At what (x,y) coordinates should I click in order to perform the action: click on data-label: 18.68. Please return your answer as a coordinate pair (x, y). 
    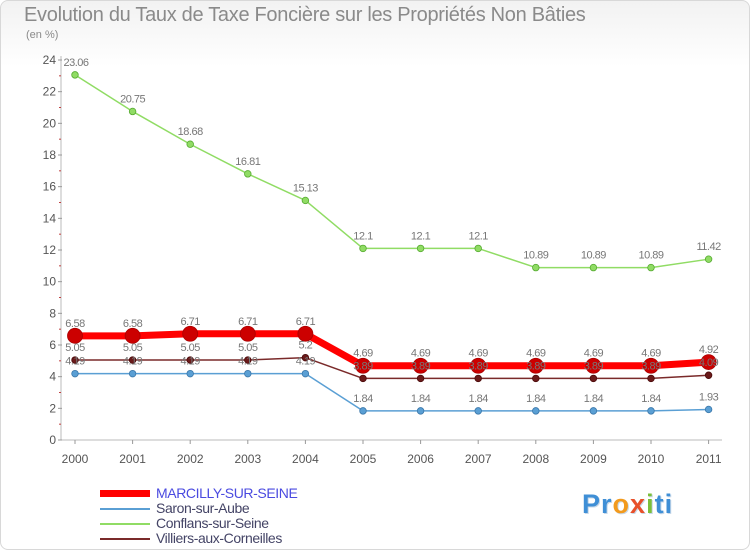
    Looking at the image, I should click on (190, 132).